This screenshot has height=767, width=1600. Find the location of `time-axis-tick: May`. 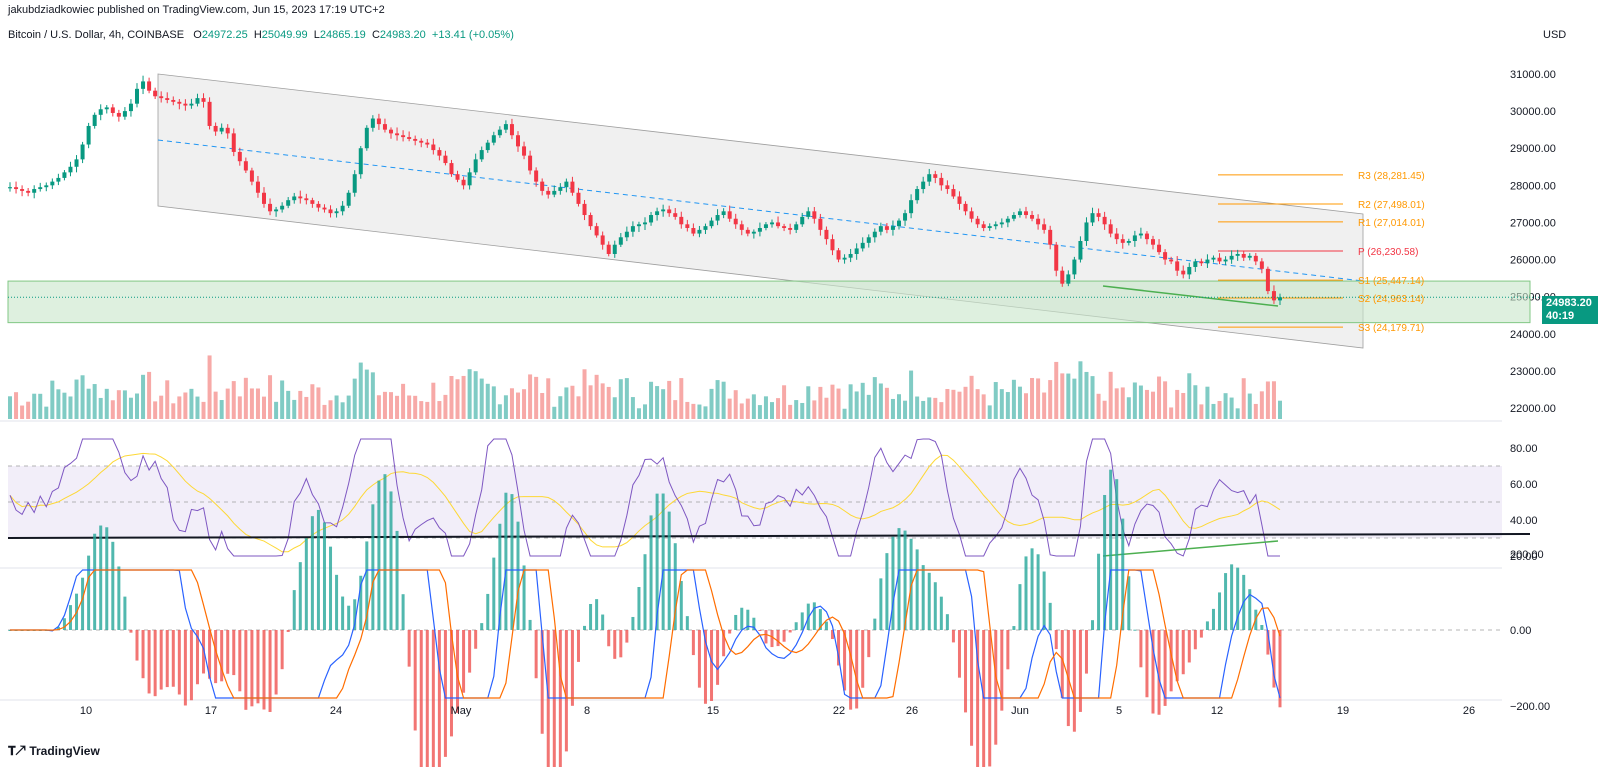

time-axis-tick: May is located at coordinates (461, 711).